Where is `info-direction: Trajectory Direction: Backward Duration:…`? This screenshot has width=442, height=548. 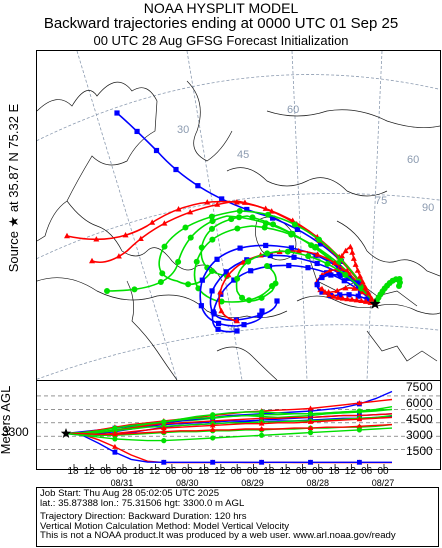
info-direction: Trajectory Direction: Backward Duration:… is located at coordinates (143, 517).